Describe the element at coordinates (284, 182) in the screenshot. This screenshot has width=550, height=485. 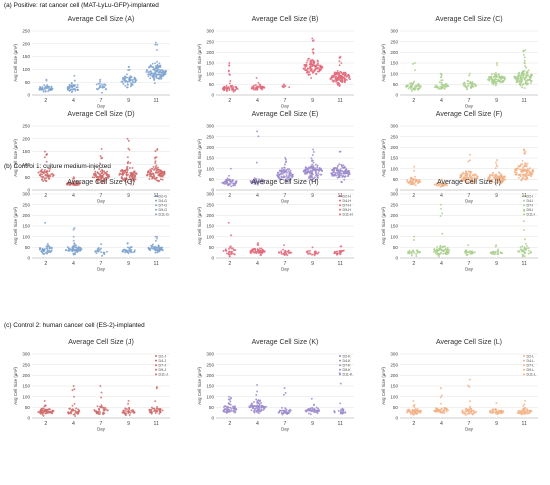
I see `chart-title: Average Cell Size (H)` at that location.